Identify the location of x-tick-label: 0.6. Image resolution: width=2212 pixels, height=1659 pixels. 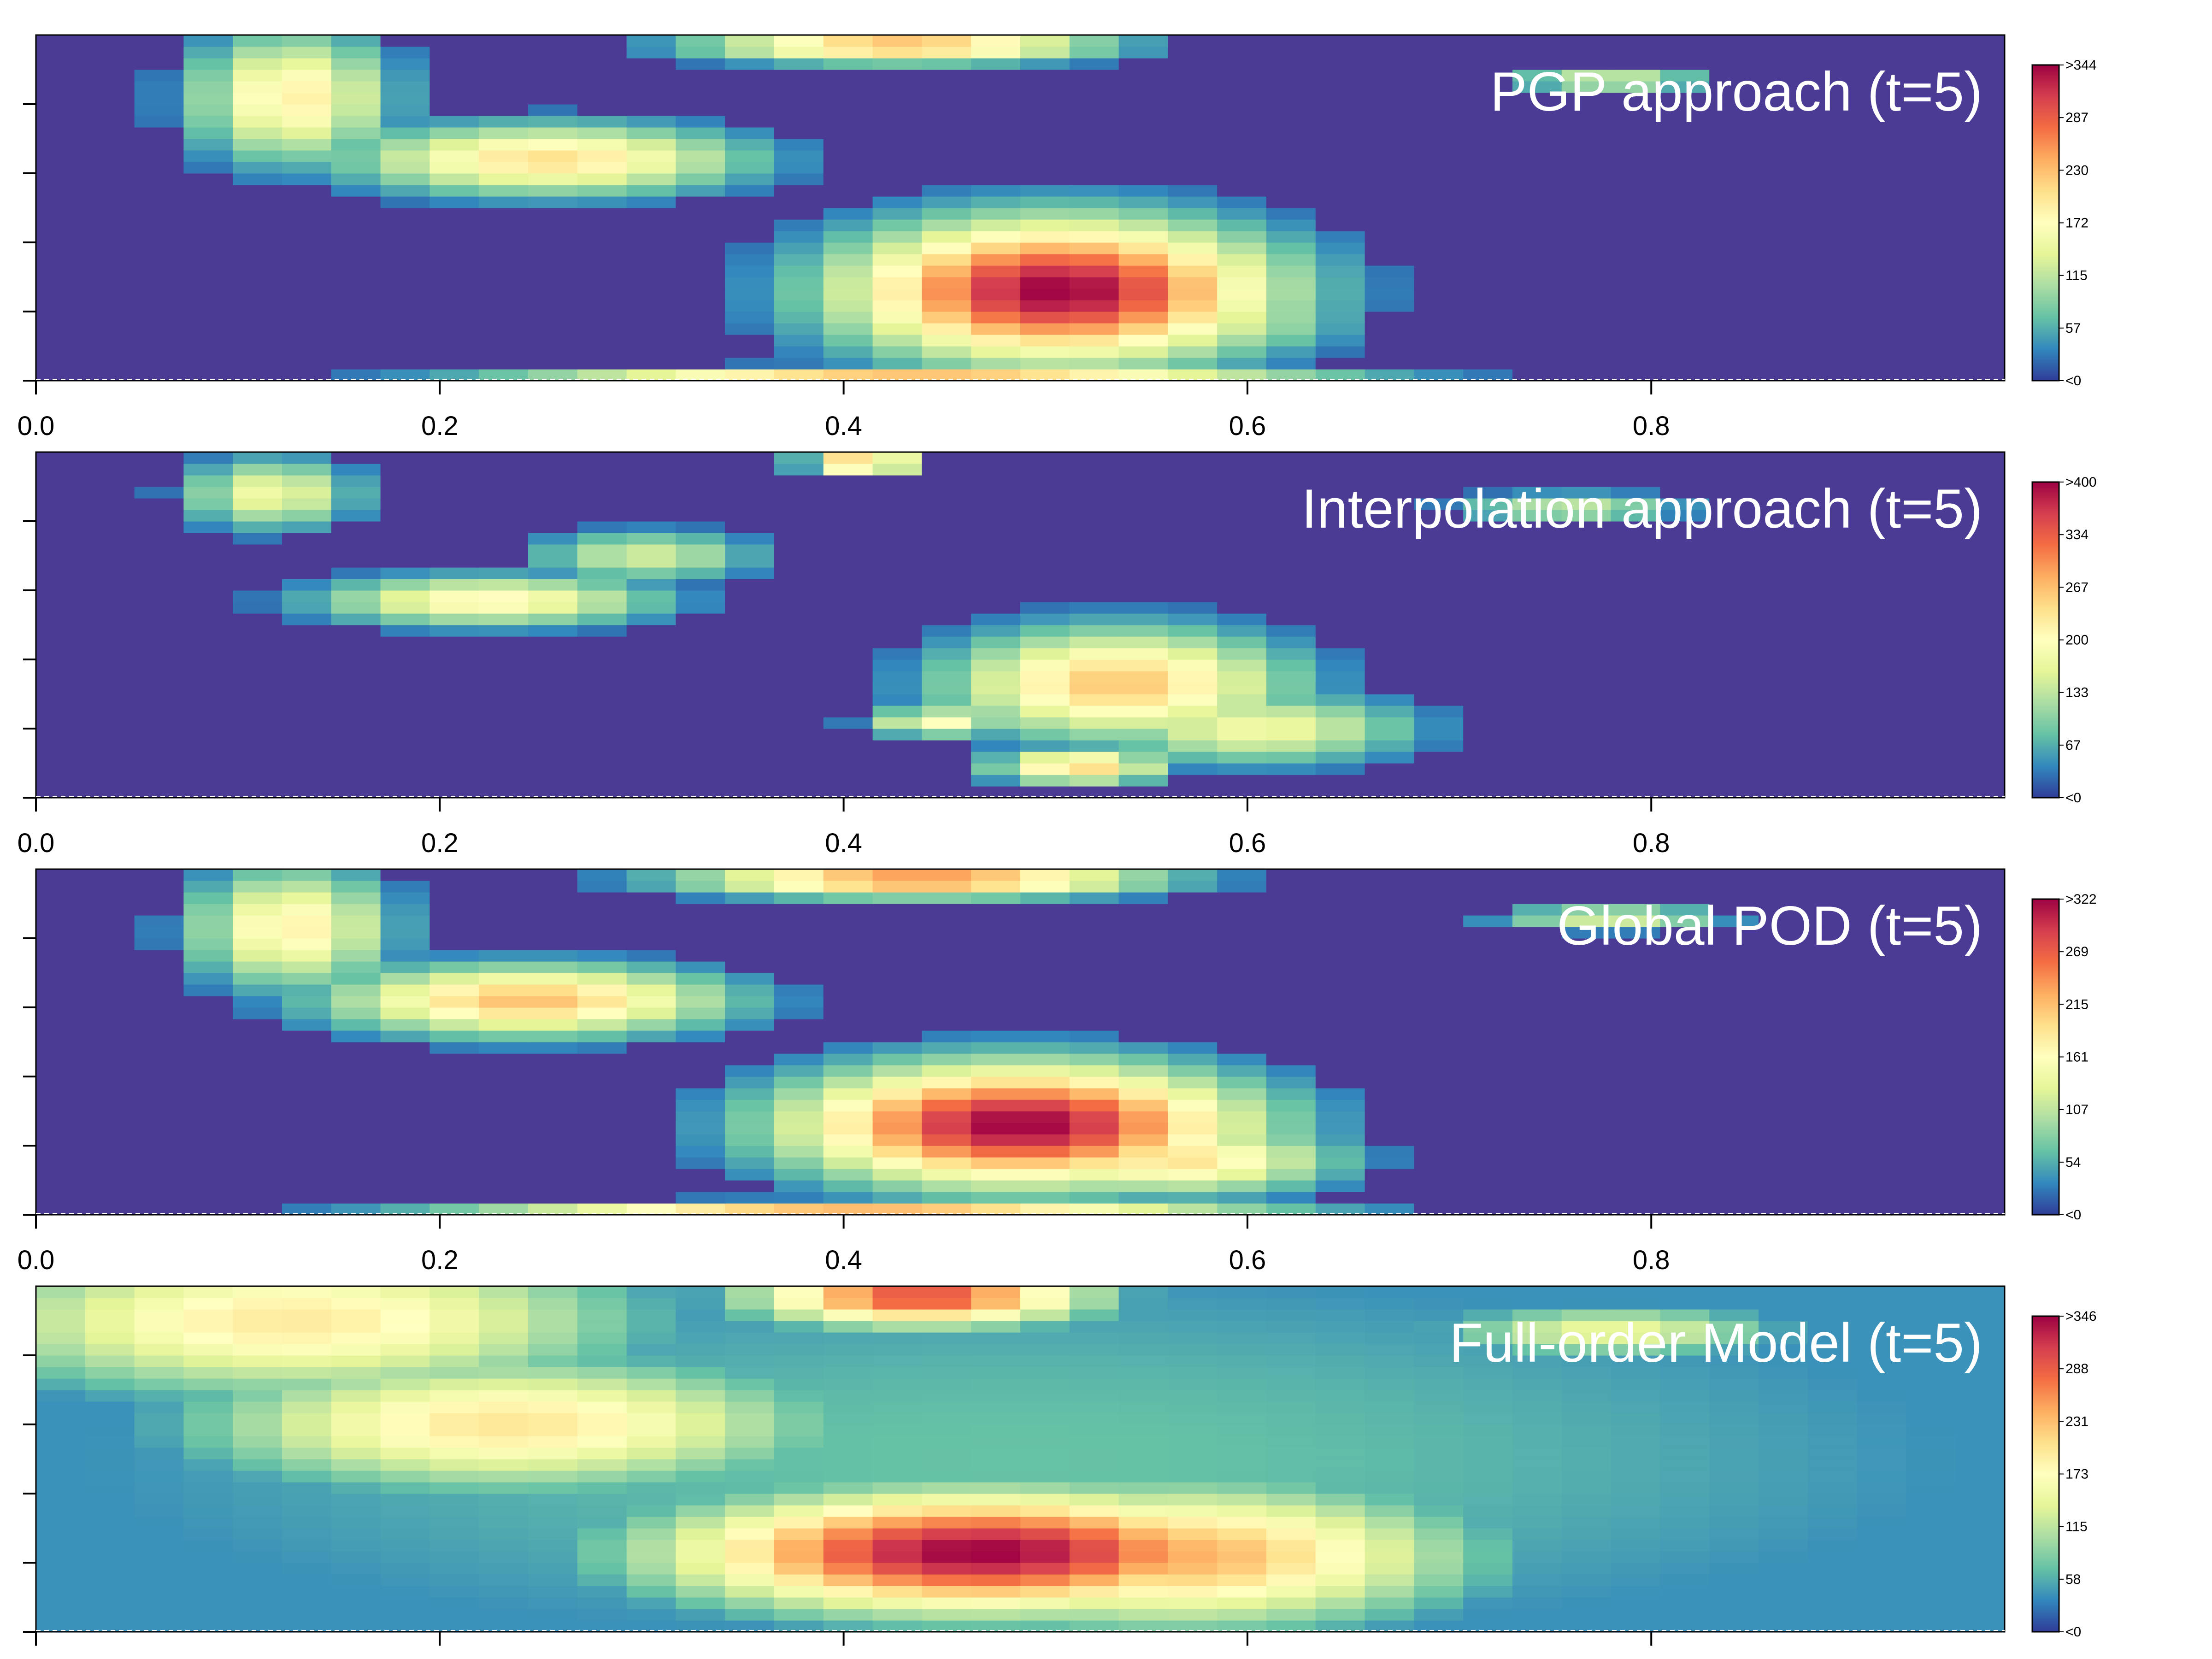
(1247, 843).